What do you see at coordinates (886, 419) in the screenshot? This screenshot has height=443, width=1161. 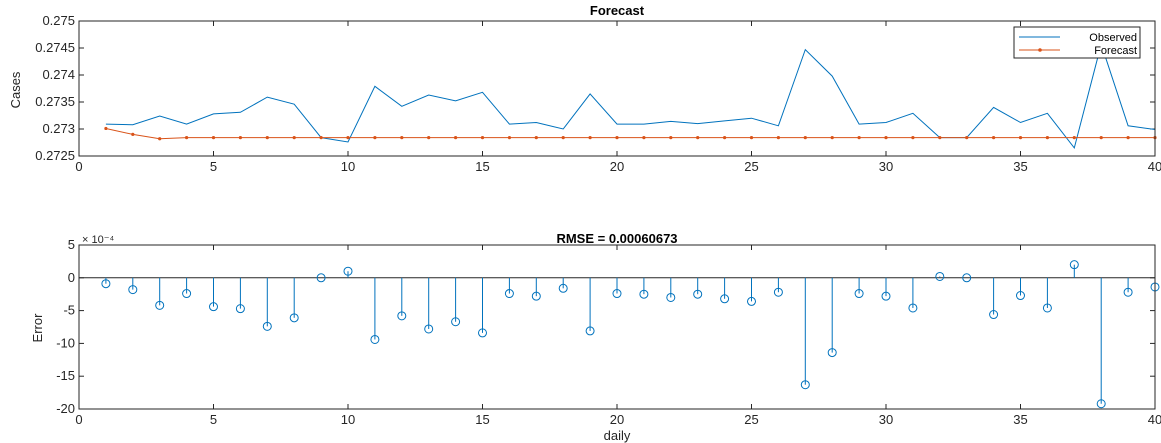 I see `error-x-tick-label: 30` at bounding box center [886, 419].